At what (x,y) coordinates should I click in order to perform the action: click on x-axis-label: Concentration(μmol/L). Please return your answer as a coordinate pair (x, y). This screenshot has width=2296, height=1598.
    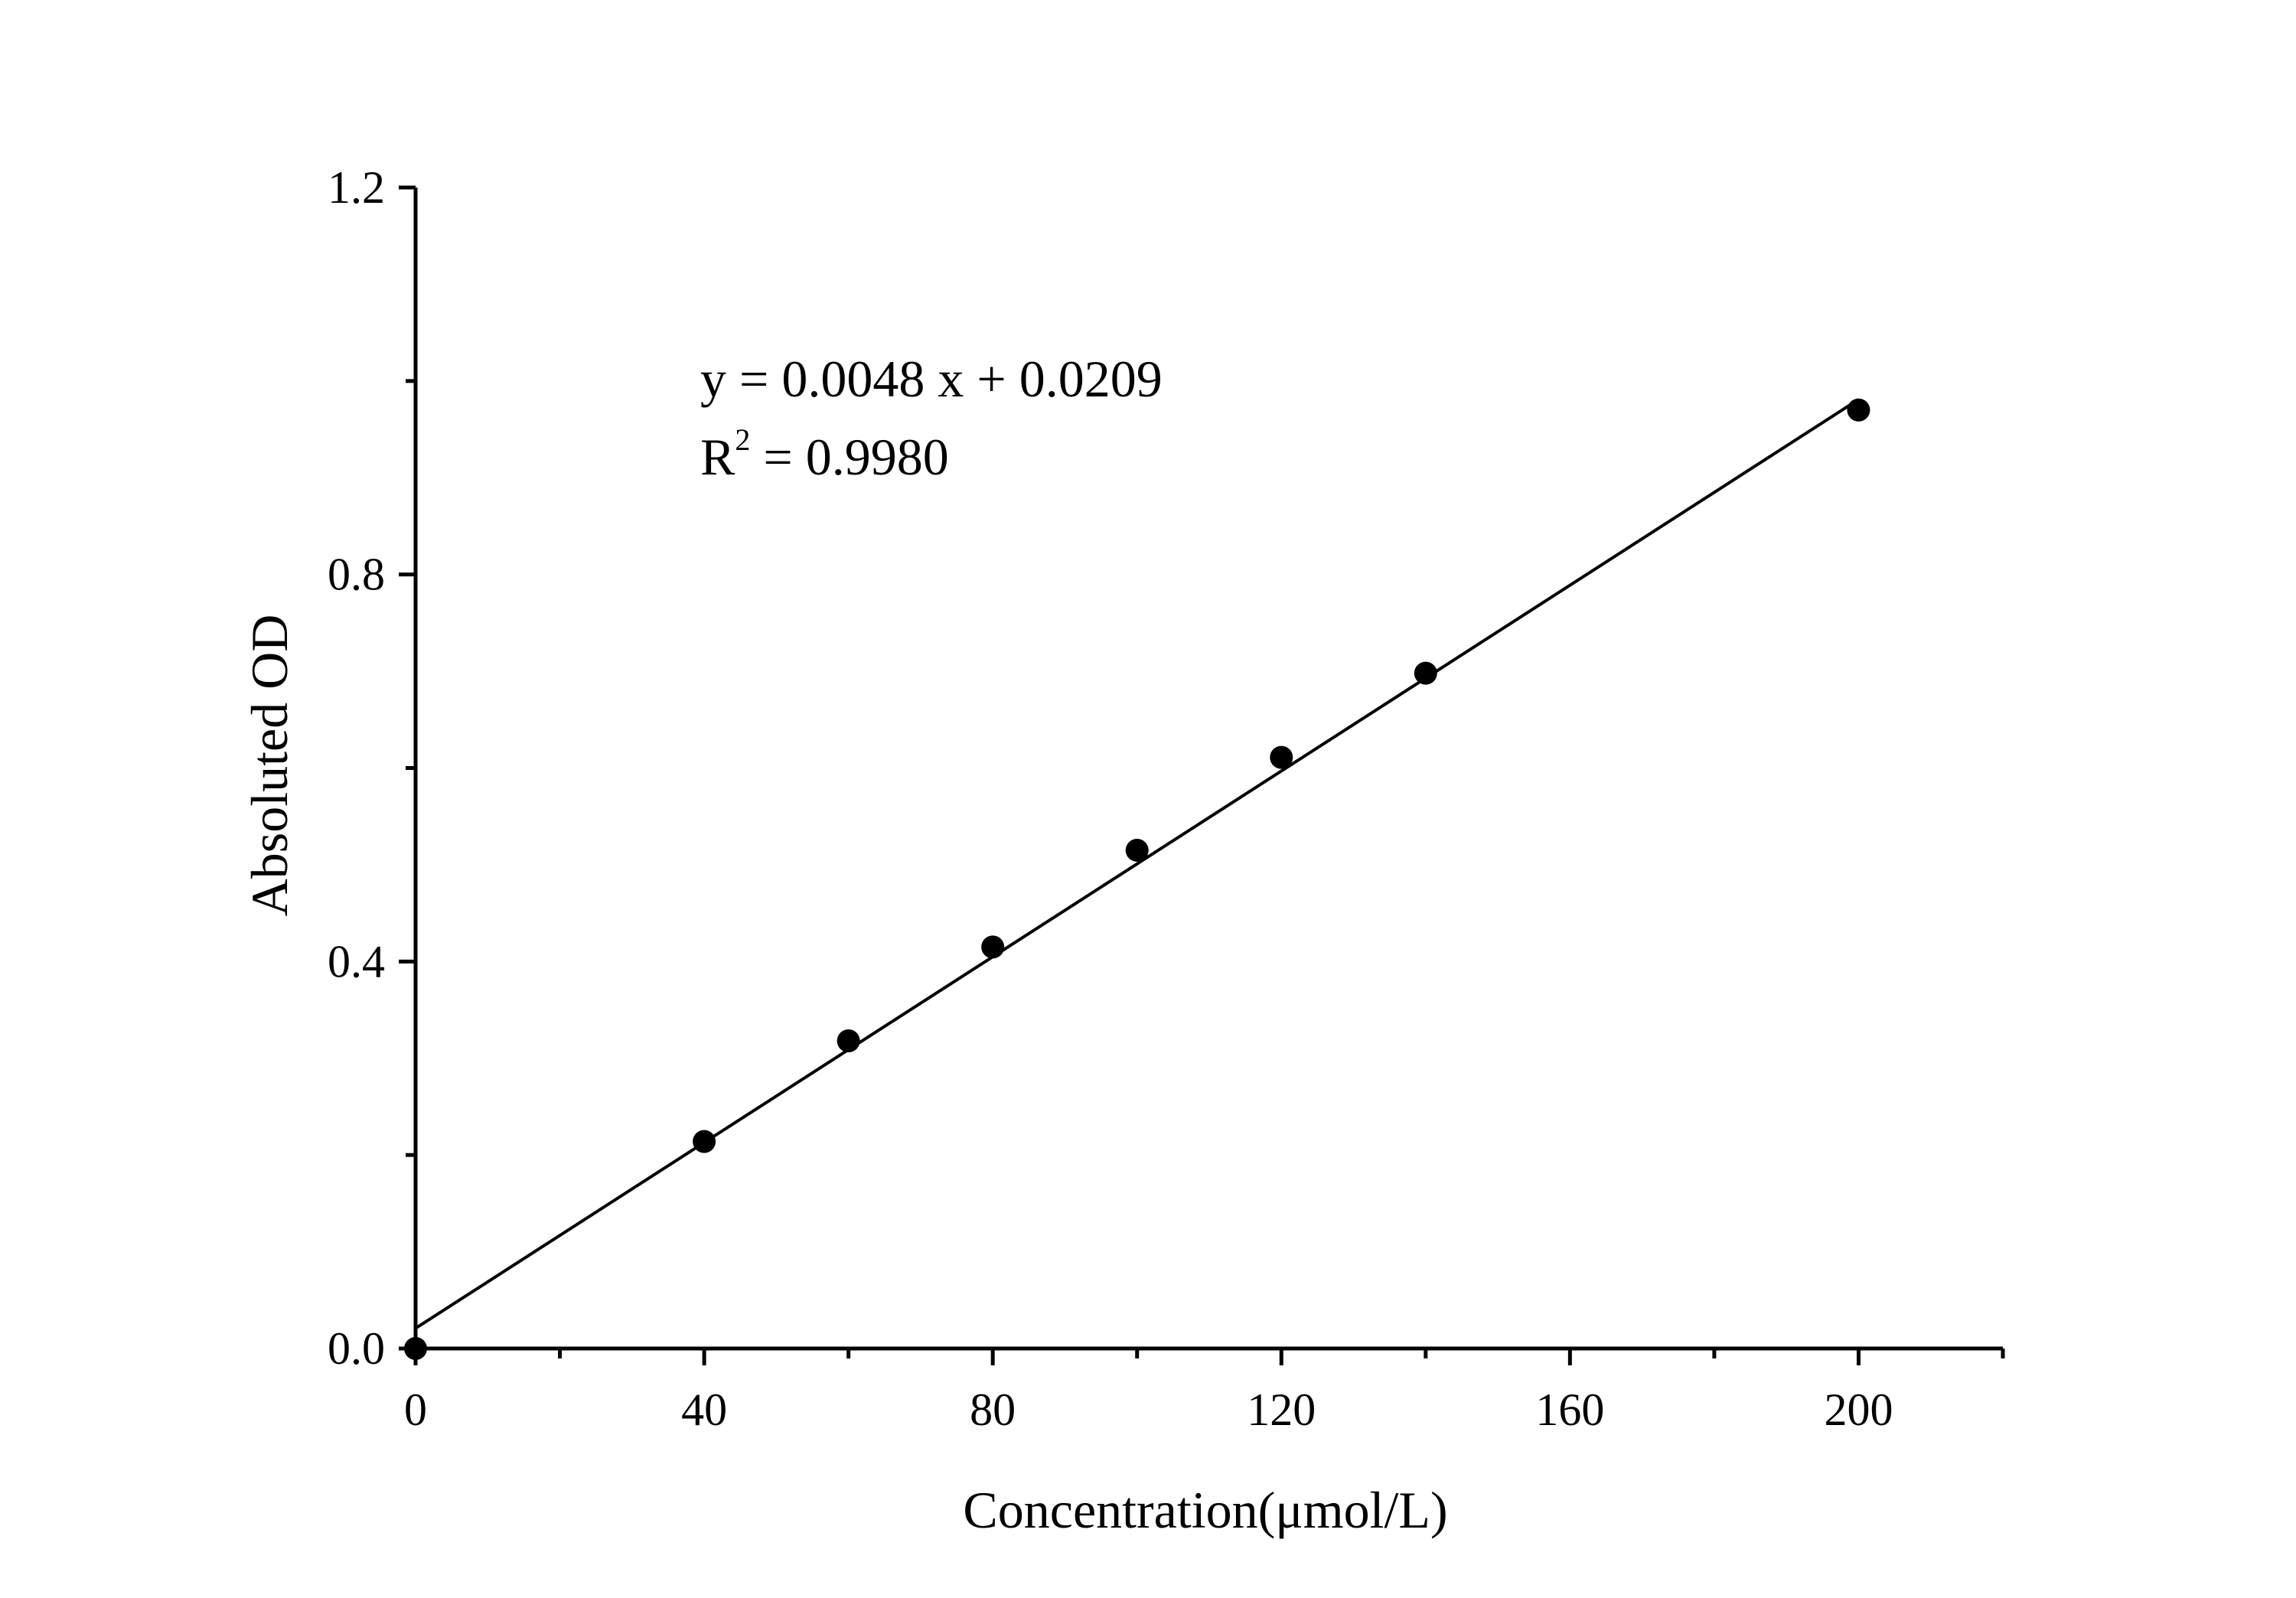
    Looking at the image, I should click on (1205, 1510).